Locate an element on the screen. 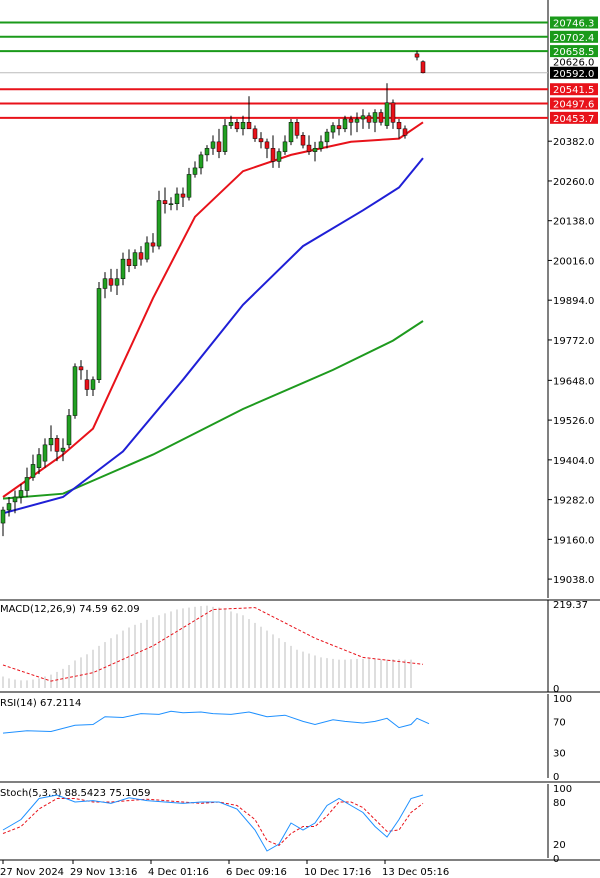  stoch-tick-label: 20 is located at coordinates (559, 845).